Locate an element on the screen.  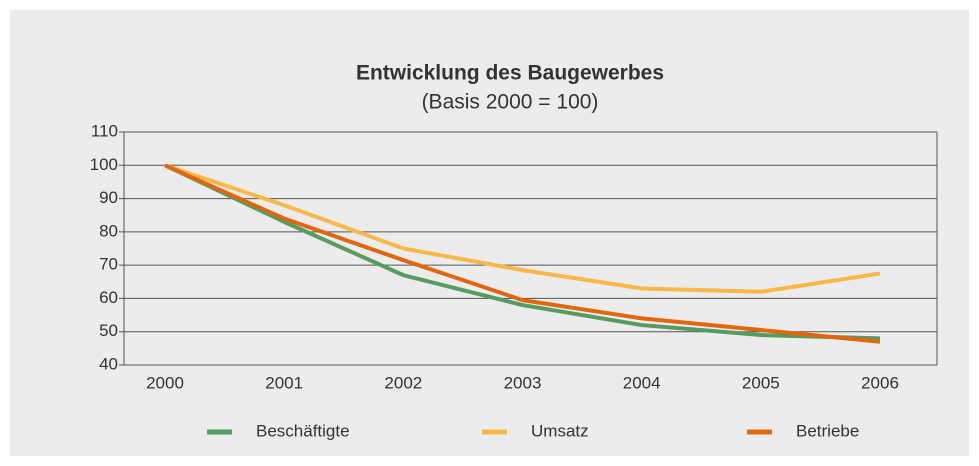
legend-label: Betriebe is located at coordinates (827, 430).